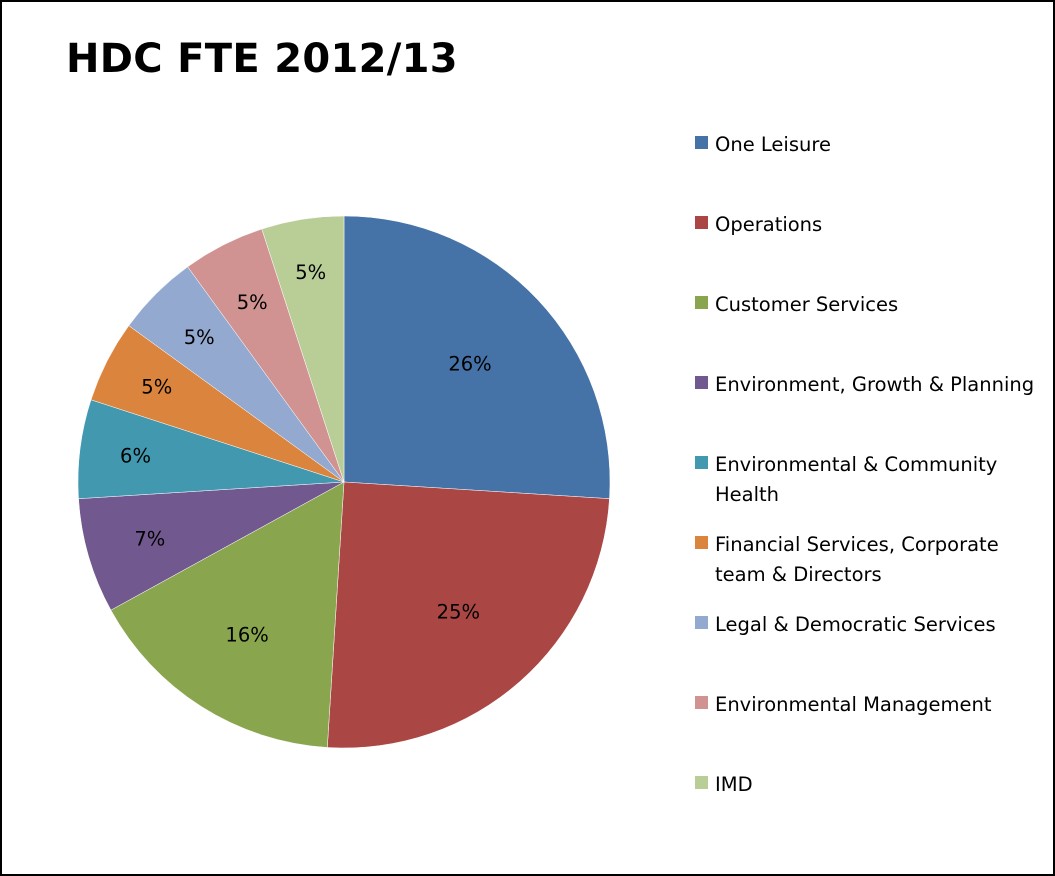 This screenshot has width=1055, height=876. I want to click on pie-slice-environment-growth-planning, so click(211, 546).